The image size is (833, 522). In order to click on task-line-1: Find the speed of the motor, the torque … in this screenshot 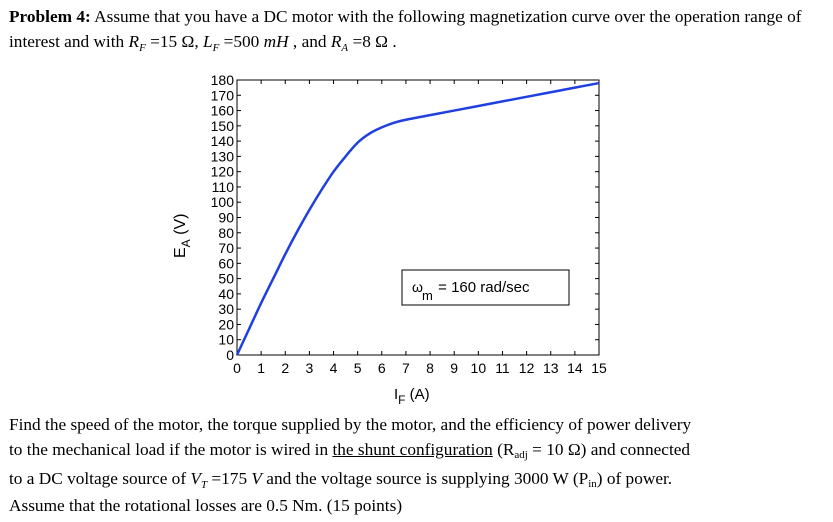, I will do `click(350, 424)`.